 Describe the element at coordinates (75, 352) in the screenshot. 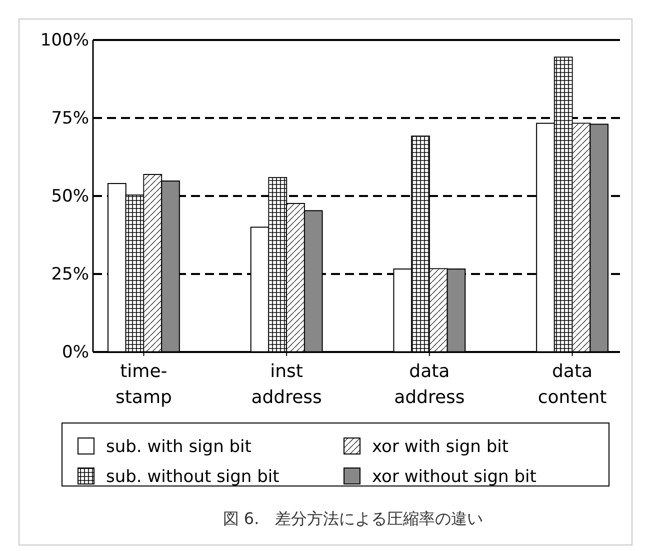

I see `y-tick-label: 0%` at that location.